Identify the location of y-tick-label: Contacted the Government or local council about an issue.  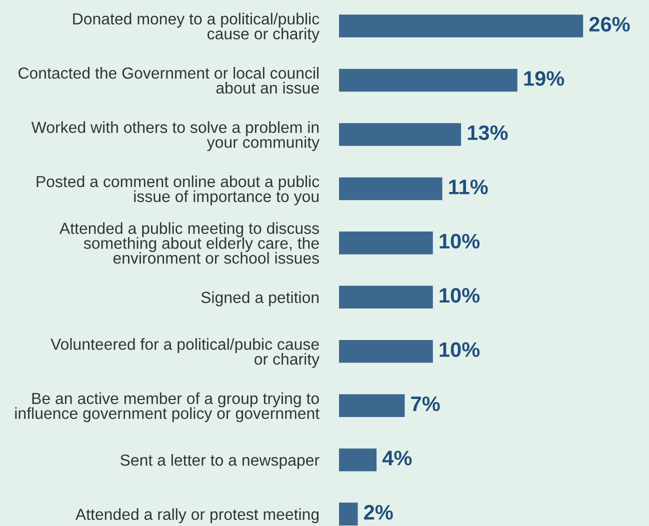
(168, 80).